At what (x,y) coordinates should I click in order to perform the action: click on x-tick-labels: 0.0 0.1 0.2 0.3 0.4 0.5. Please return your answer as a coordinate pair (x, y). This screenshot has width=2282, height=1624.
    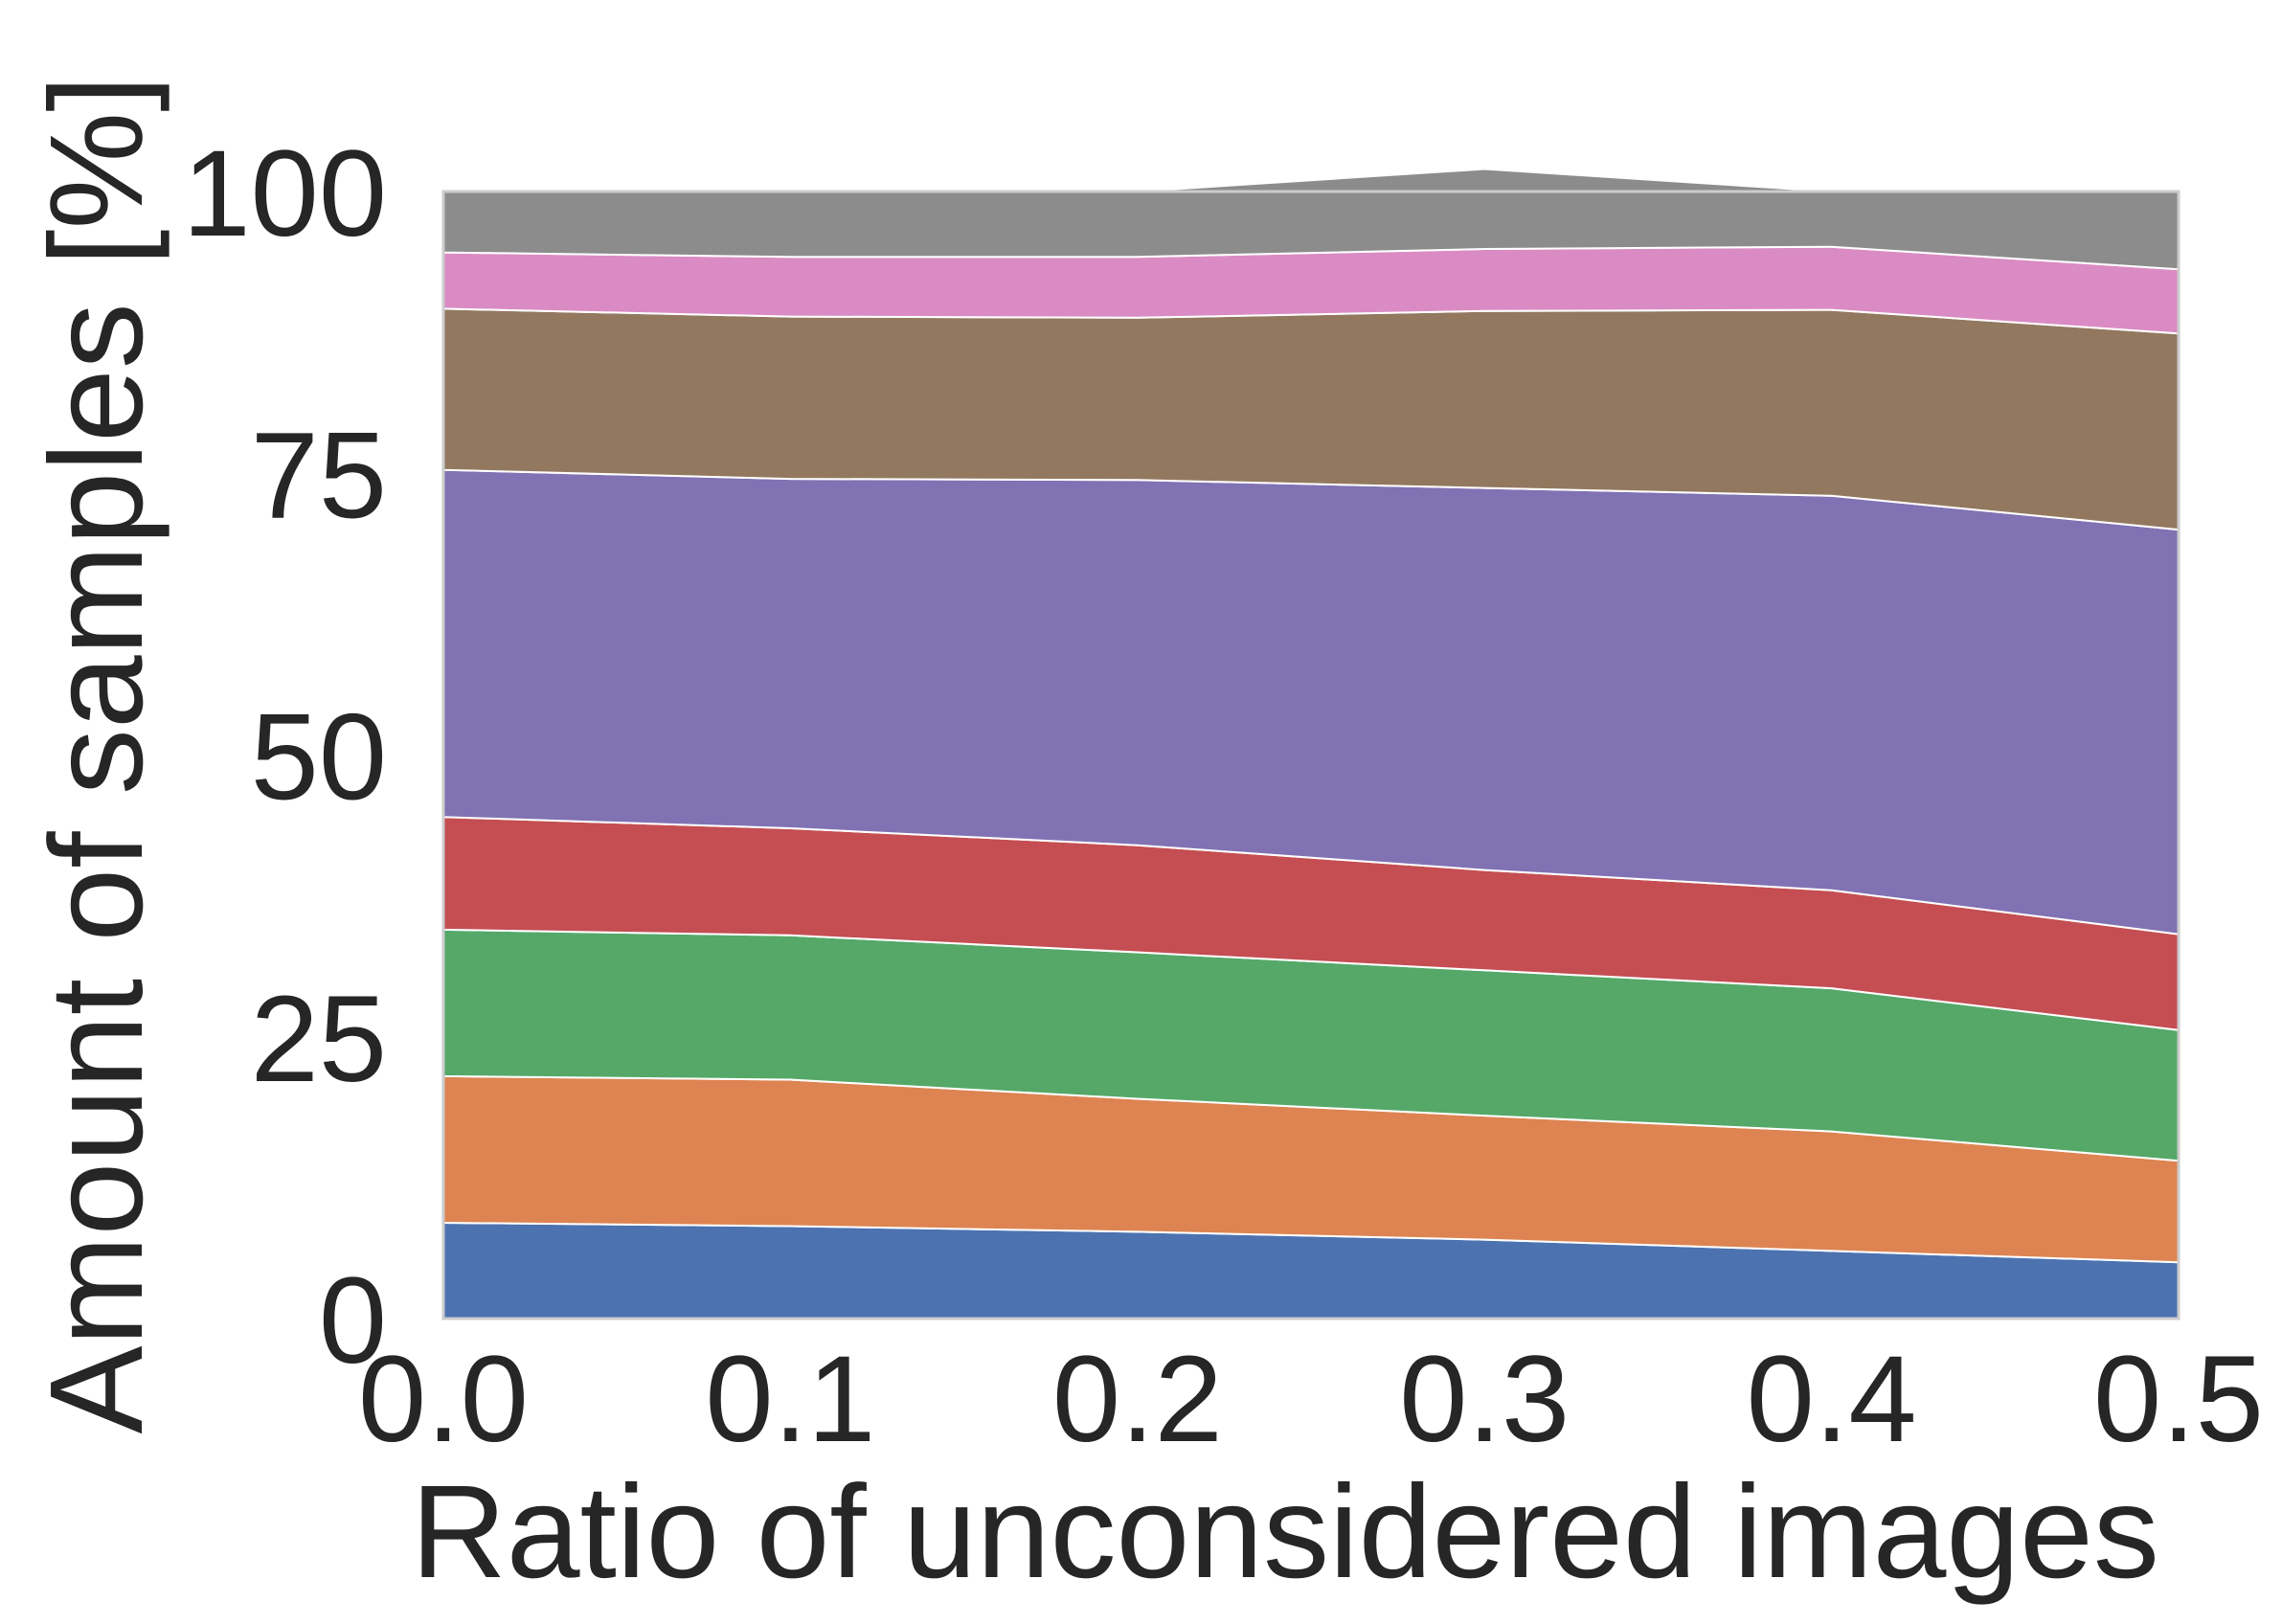
    Looking at the image, I should click on (1311, 1400).